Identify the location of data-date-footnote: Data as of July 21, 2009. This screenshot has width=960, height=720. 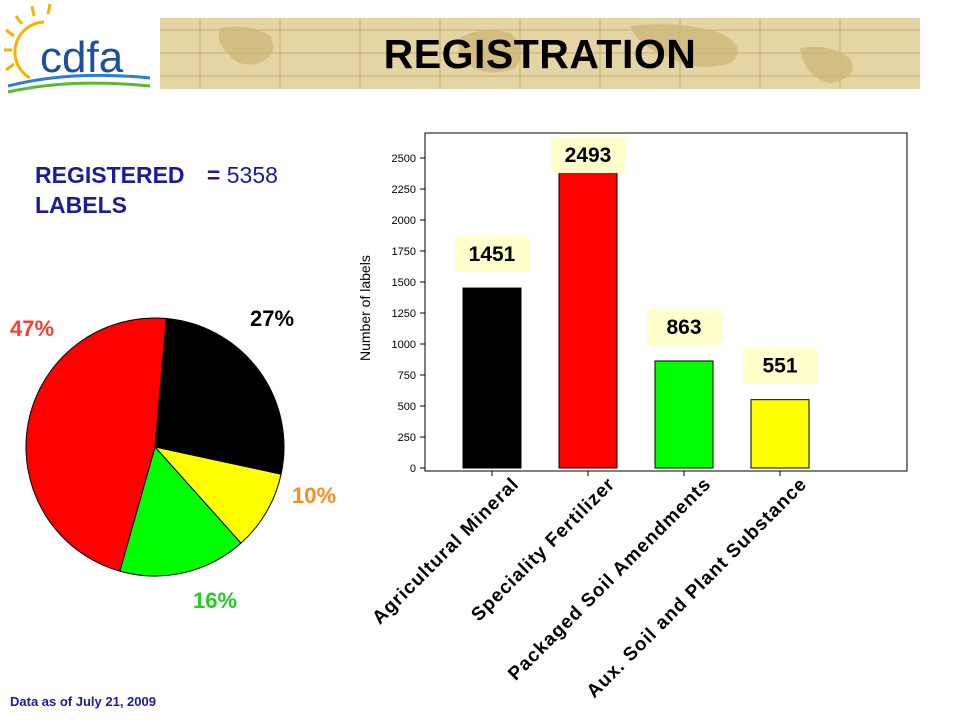
(83, 701).